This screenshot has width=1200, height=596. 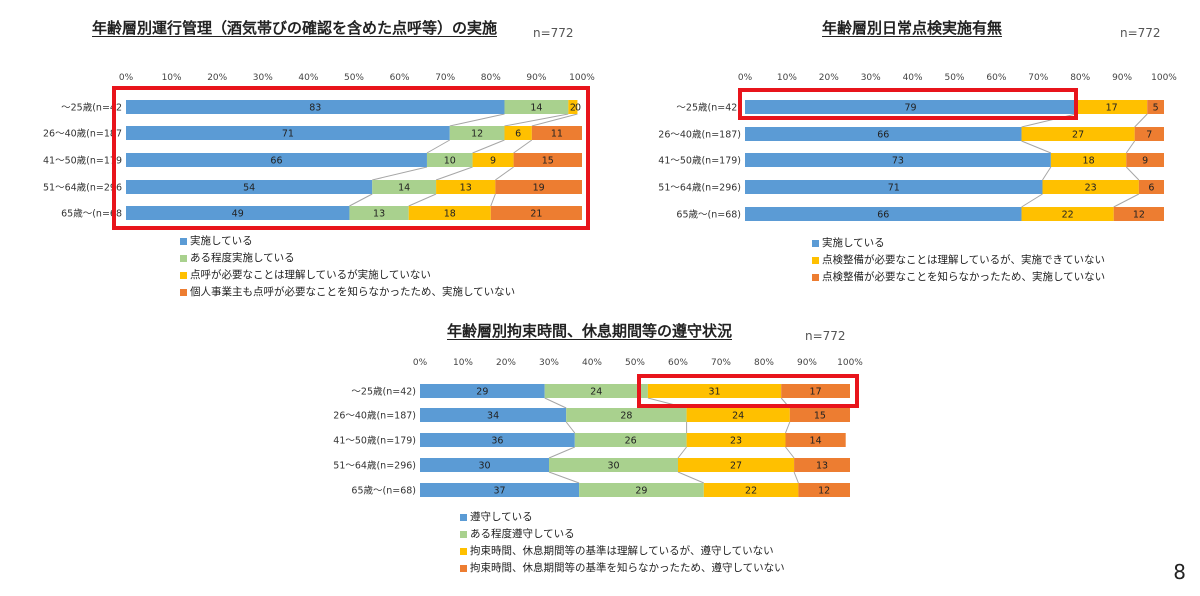 I want to click on x-tick-label: 70%, so click(x=1038, y=78).